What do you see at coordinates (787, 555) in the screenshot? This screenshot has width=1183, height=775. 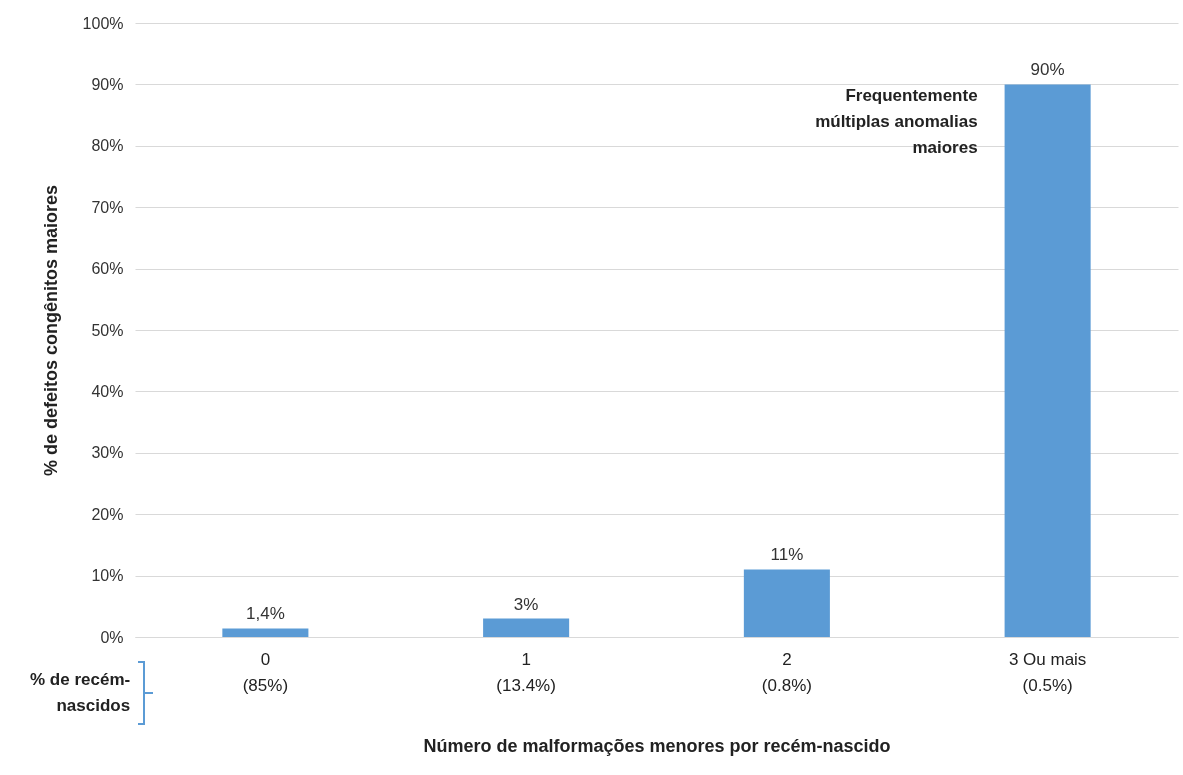 I see `data-label: 11%` at bounding box center [787, 555].